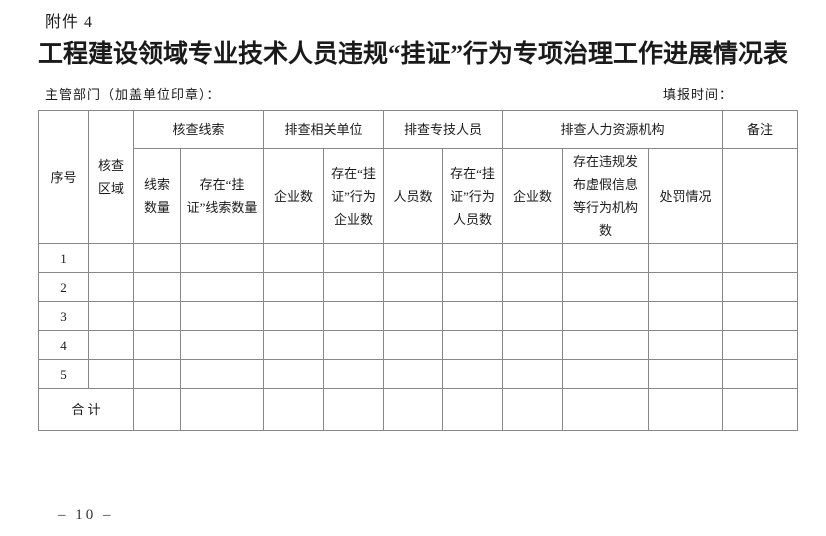 The image size is (826, 536). I want to click on header-group-hr-agencies: 排查人力资源机构, so click(613, 129).